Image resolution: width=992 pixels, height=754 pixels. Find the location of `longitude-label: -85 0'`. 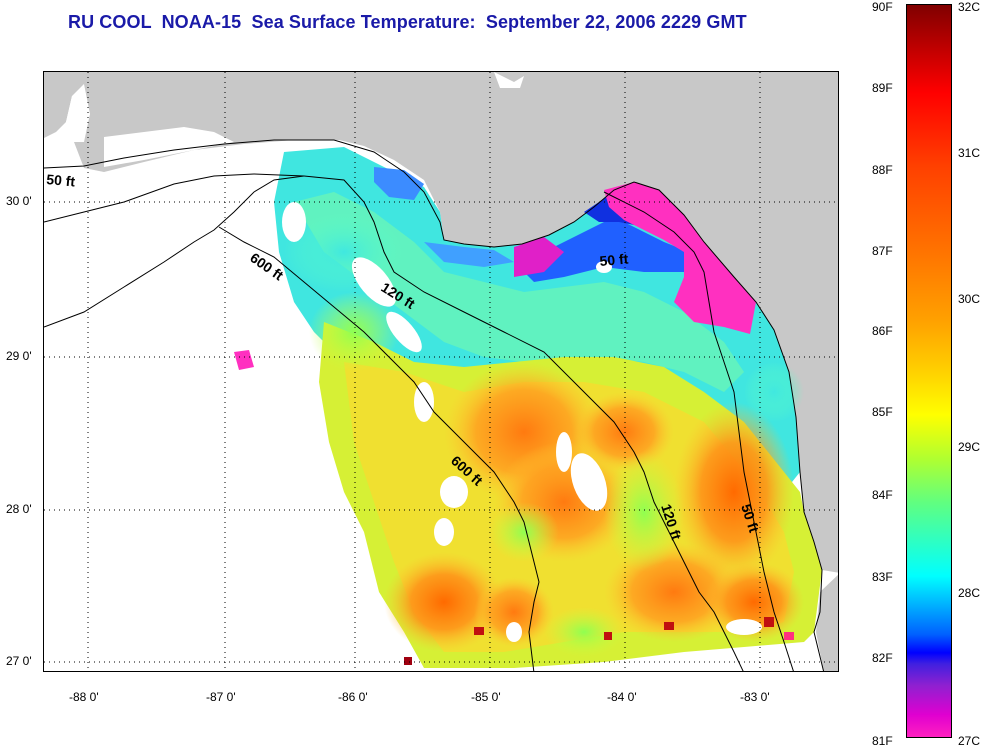

longitude-label: -85 0' is located at coordinates (486, 697).